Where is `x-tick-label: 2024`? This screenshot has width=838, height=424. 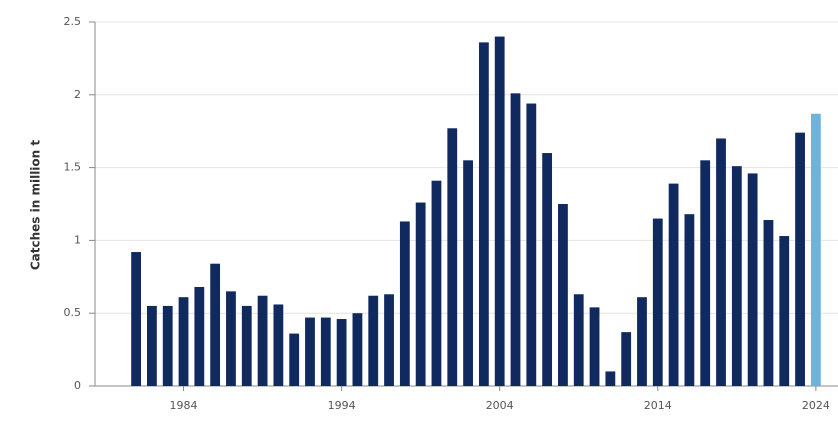 x-tick-label: 2024 is located at coordinates (816, 405).